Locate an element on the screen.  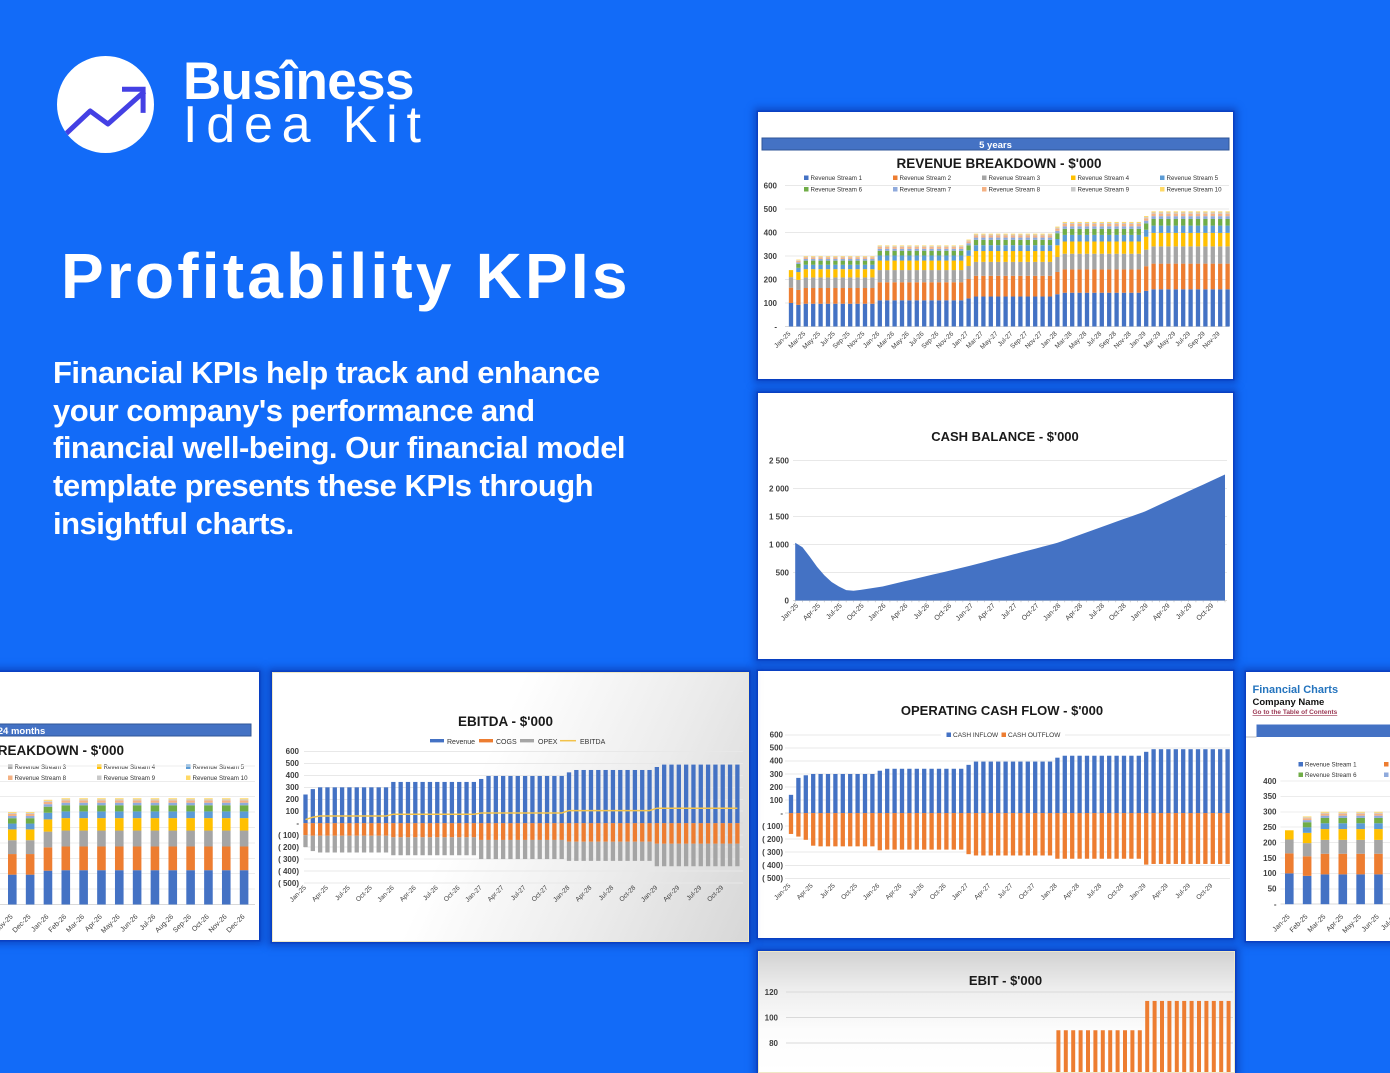
svg-text: Jul-29 is located at coordinates (1184, 611).